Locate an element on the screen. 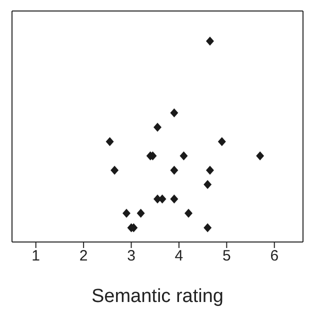  x-tick-label: 6 is located at coordinates (274, 256).